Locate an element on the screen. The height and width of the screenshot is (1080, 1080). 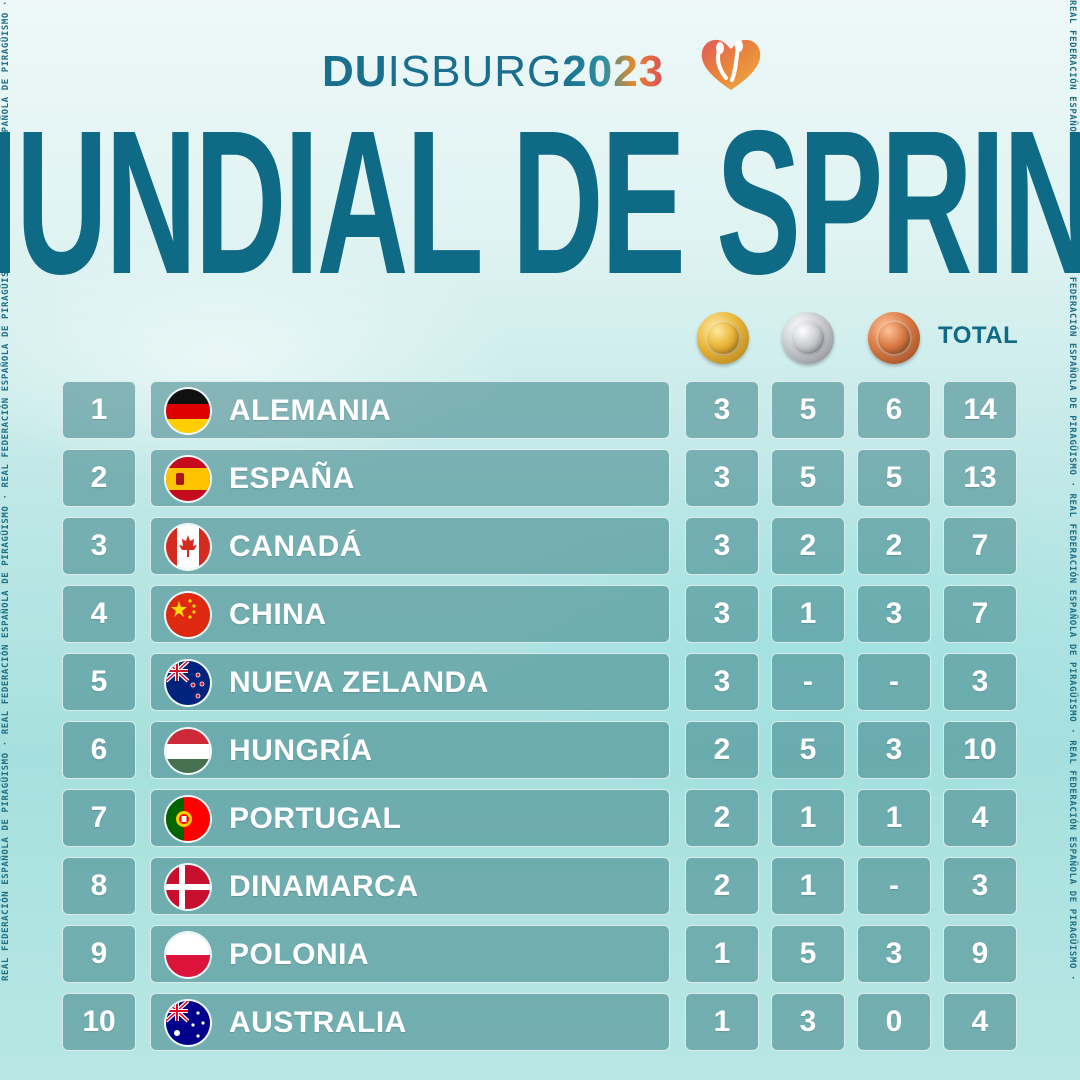
brand-du: DU is located at coordinates (355, 71).